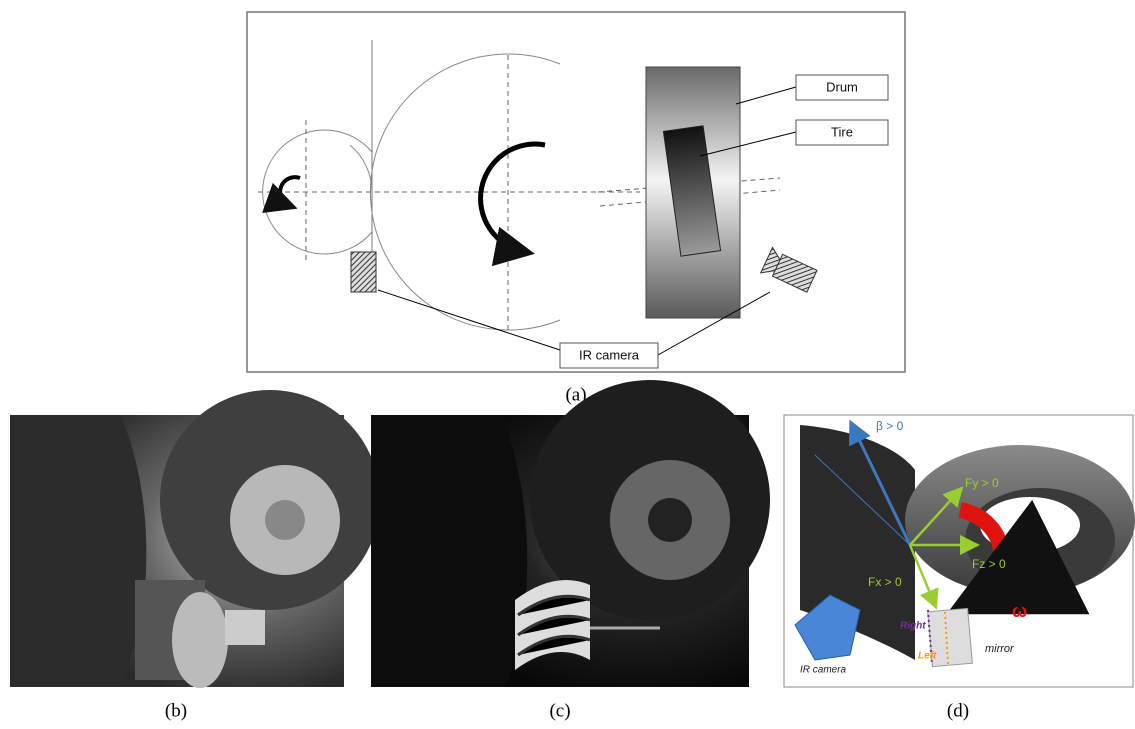 Image resolution: width=1135 pixels, height=729 pixels. What do you see at coordinates (927, 656) in the screenshot?
I see `label: Left` at bounding box center [927, 656].